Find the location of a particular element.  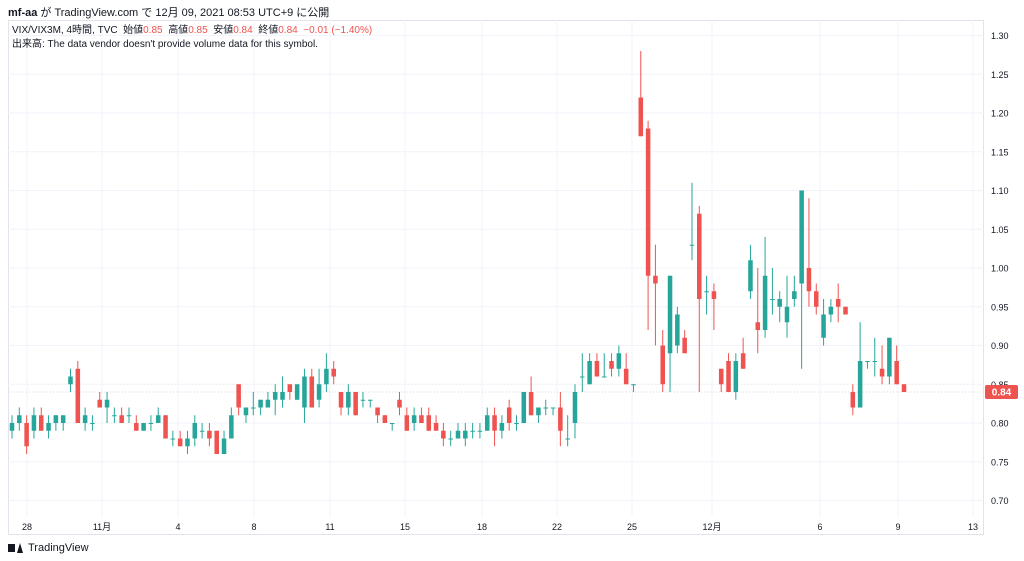

tradingview-logo-icon is located at coordinates (16, 548).